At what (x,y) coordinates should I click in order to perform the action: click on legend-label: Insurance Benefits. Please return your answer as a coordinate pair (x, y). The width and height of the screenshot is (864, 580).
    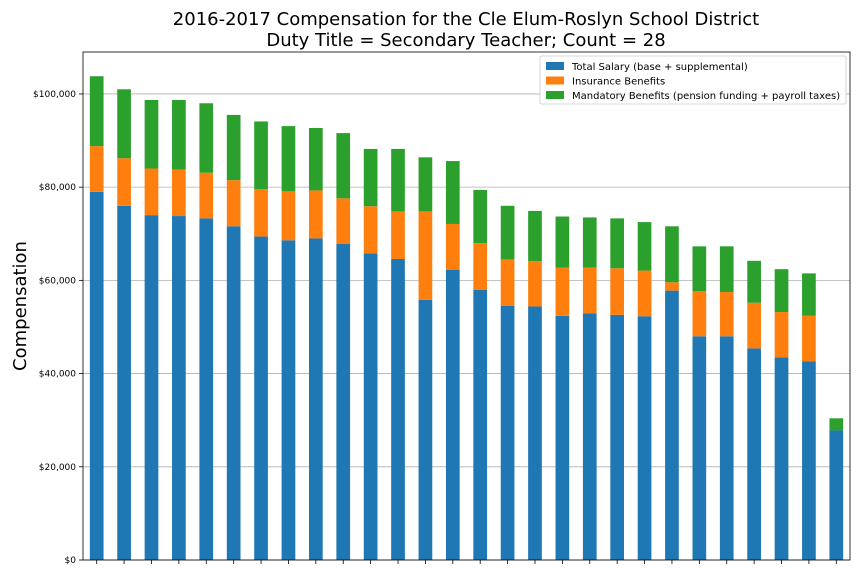
    Looking at the image, I should click on (618, 82).